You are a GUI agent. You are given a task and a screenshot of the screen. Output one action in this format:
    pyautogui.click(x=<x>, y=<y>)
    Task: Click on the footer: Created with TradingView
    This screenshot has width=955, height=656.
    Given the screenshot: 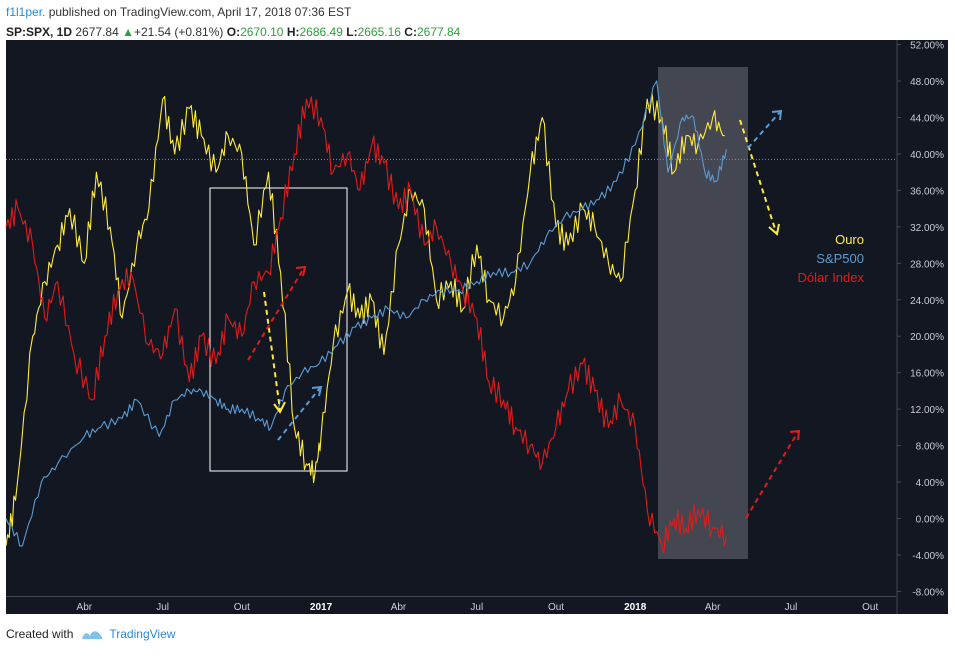 What is the action you would take?
    pyautogui.click(x=90, y=634)
    